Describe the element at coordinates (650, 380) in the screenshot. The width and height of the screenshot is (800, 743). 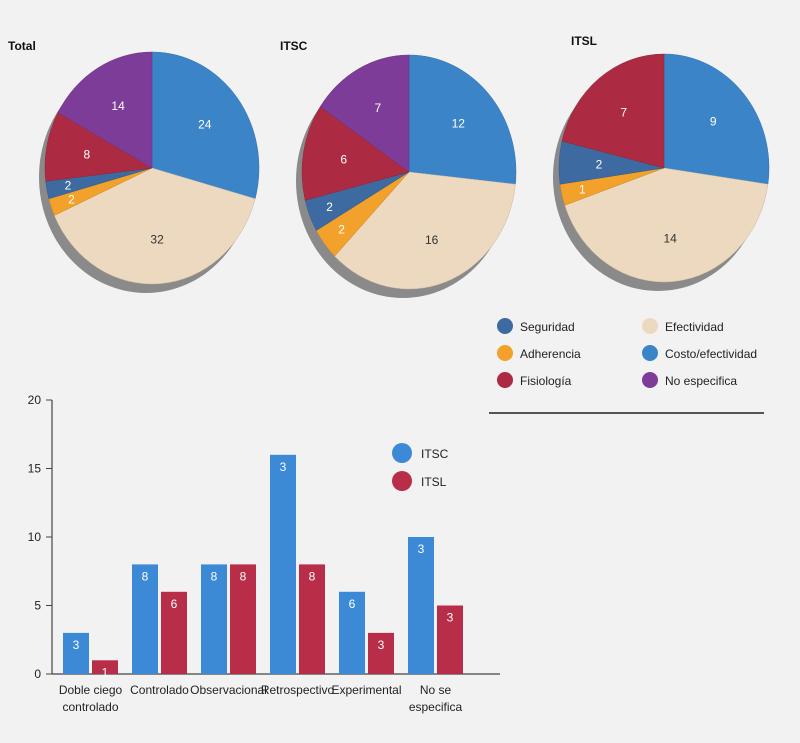
I see `legend-swatch-noespecifica` at that location.